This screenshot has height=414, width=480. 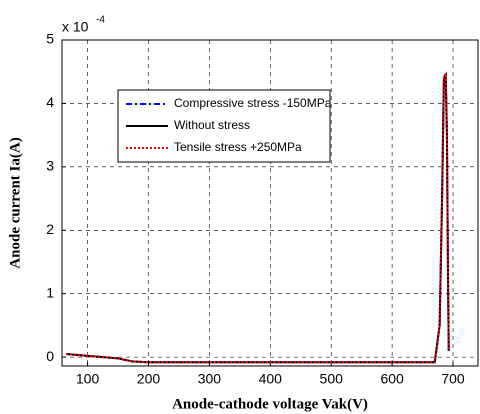 I want to click on x-axis-label: Anode-cathode voltage Vak(V), so click(x=270, y=404).